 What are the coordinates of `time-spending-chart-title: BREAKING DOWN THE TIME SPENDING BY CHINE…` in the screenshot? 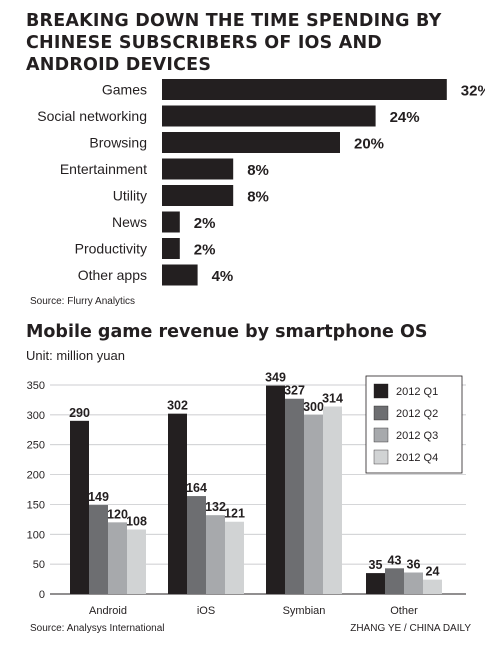 It's located at (234, 43).